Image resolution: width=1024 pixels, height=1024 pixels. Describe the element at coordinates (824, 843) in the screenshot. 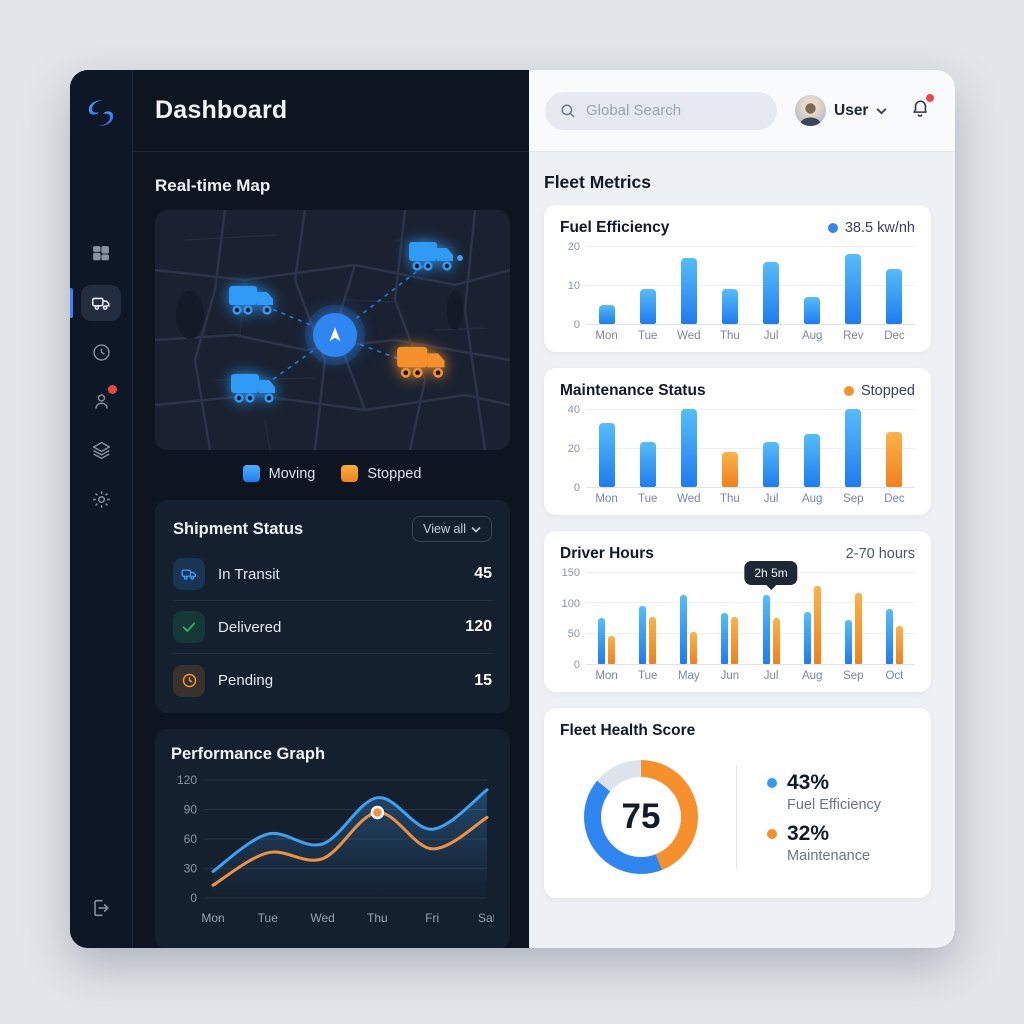

I see `health-stat: 32% Maintenance` at that location.